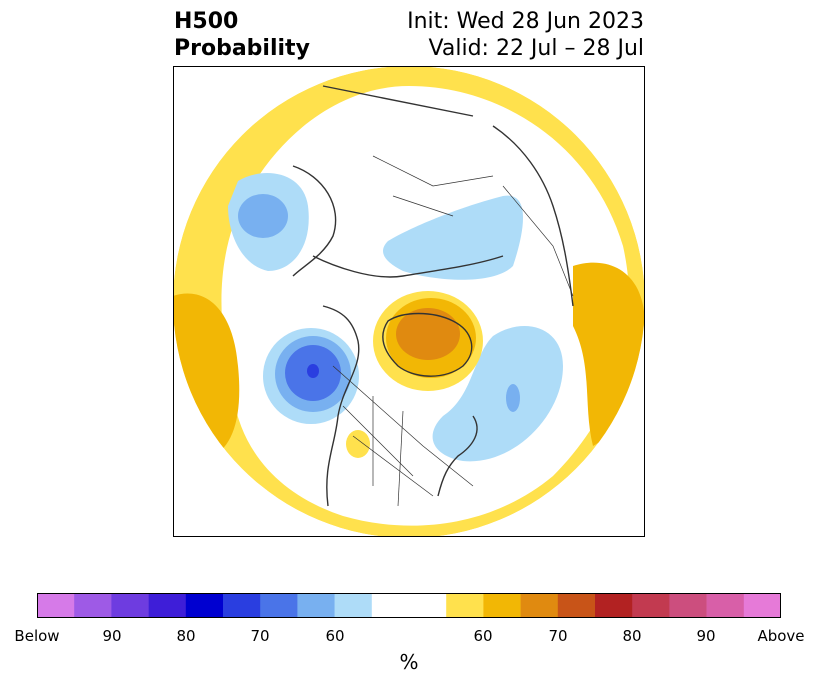 The width and height of the screenshot is (819, 686). Describe the element at coordinates (242, 48) in the screenshot. I see `title-line-2: Probability` at that location.